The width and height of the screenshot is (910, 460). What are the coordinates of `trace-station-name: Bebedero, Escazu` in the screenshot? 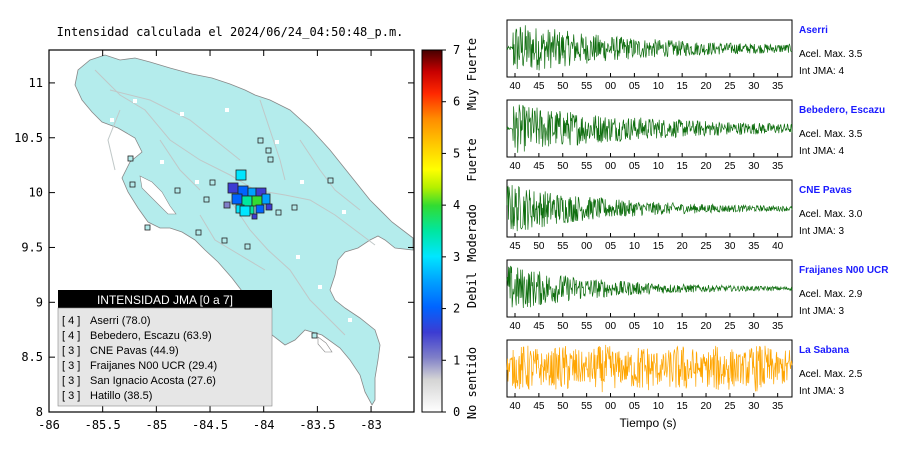 It's located at (842, 110).